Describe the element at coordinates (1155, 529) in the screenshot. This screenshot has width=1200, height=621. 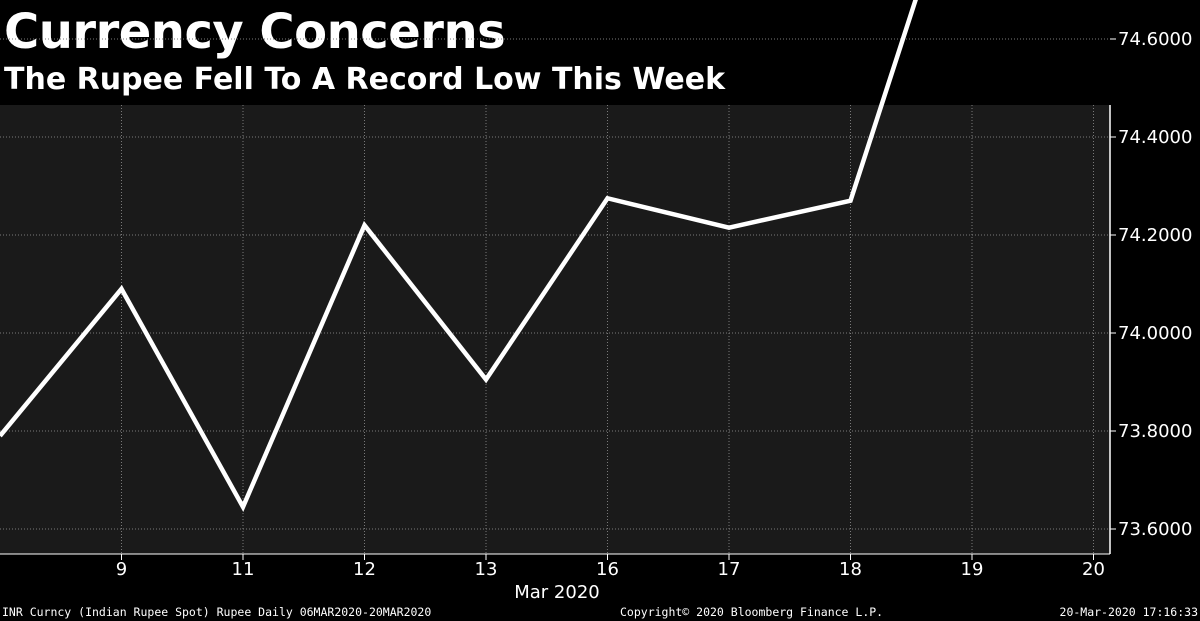
I see `y-tick-label: 73.6000` at that location.